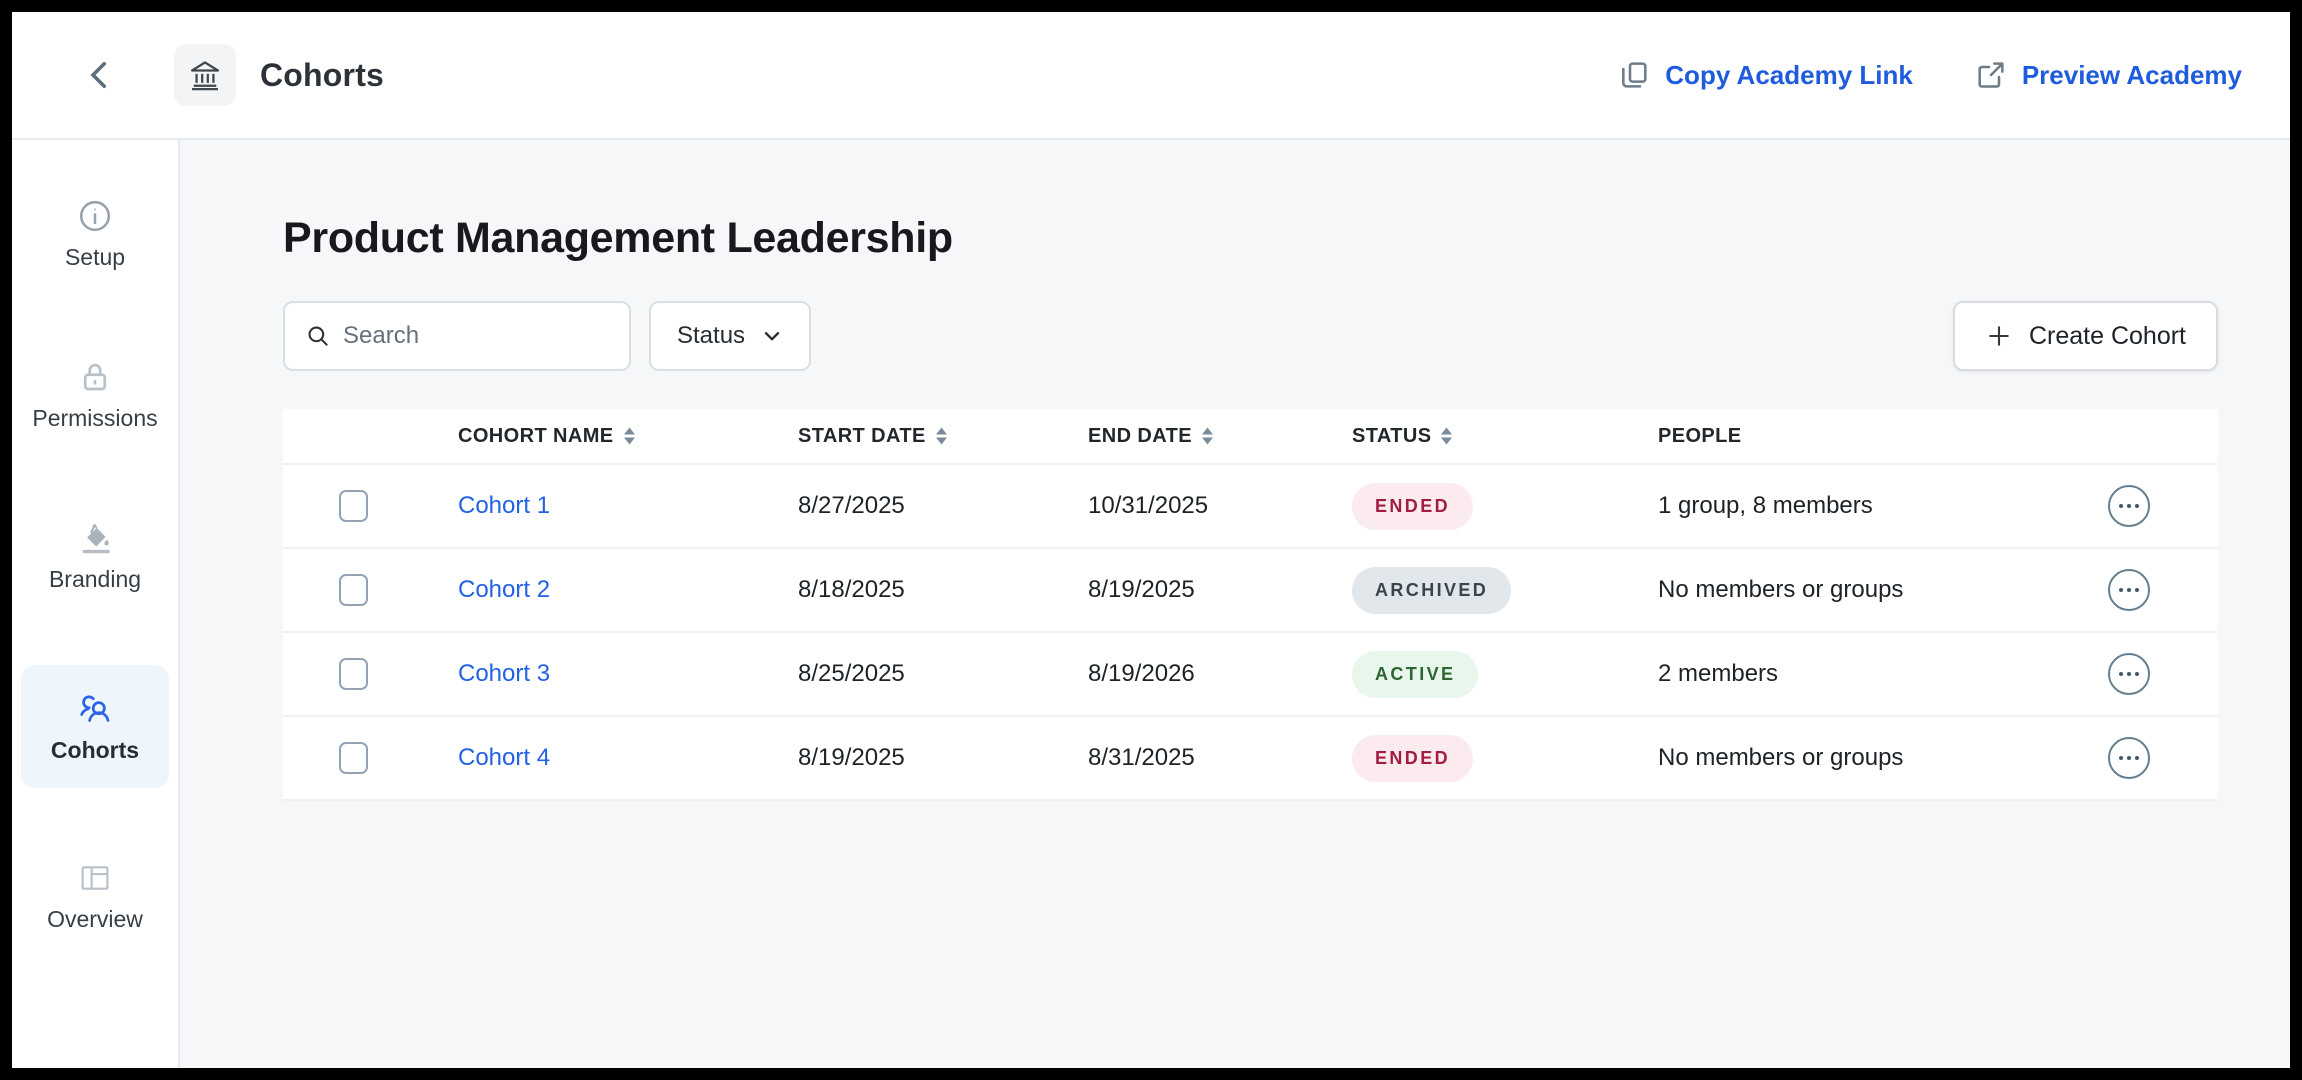 The height and width of the screenshot is (1080, 2302). What do you see at coordinates (504, 673) in the screenshot?
I see `cohort-name-link: Cohort 3` at bounding box center [504, 673].